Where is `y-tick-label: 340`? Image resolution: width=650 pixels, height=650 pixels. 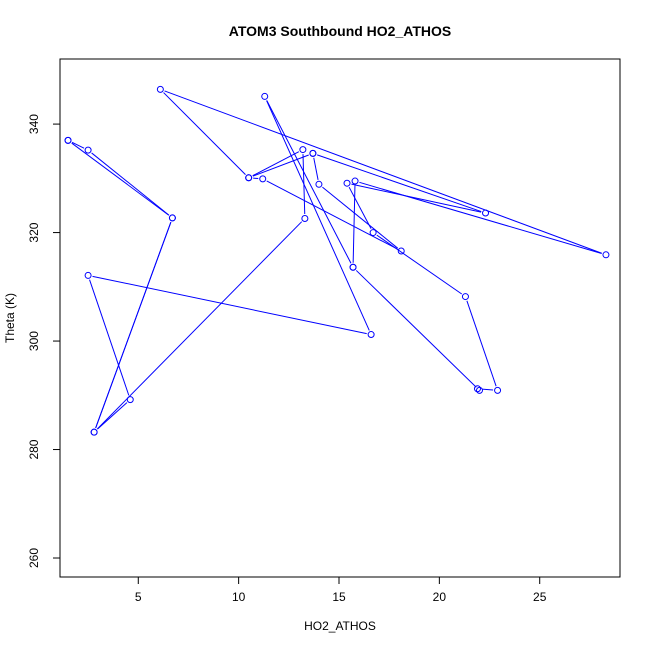
y-tick-label: 340 is located at coordinates (34, 124).